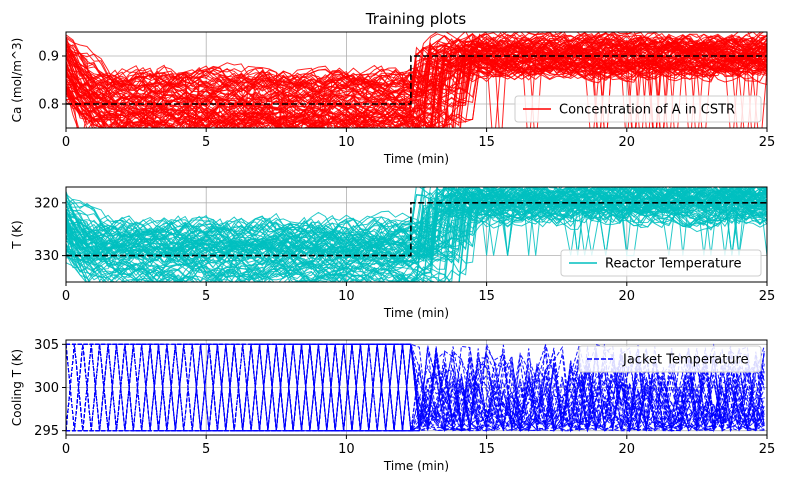 Image resolution: width=785 pixels, height=490 pixels. What do you see at coordinates (647, 110) in the screenshot?
I see `legend-label: Concentration of A in CSTR` at bounding box center [647, 110].